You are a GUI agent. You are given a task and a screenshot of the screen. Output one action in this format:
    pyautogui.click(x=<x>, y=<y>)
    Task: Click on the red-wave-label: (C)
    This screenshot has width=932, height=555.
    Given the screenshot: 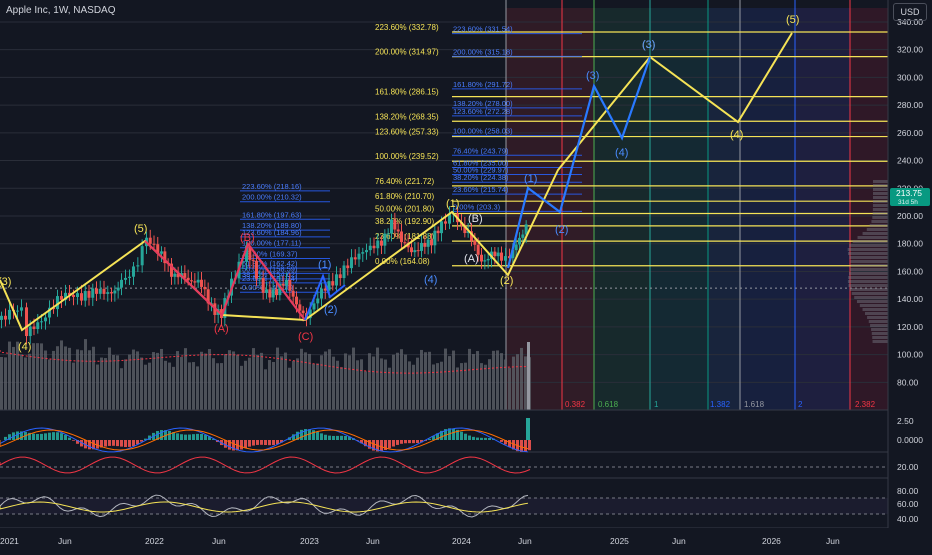 What is the action you would take?
    pyautogui.click(x=305, y=337)
    